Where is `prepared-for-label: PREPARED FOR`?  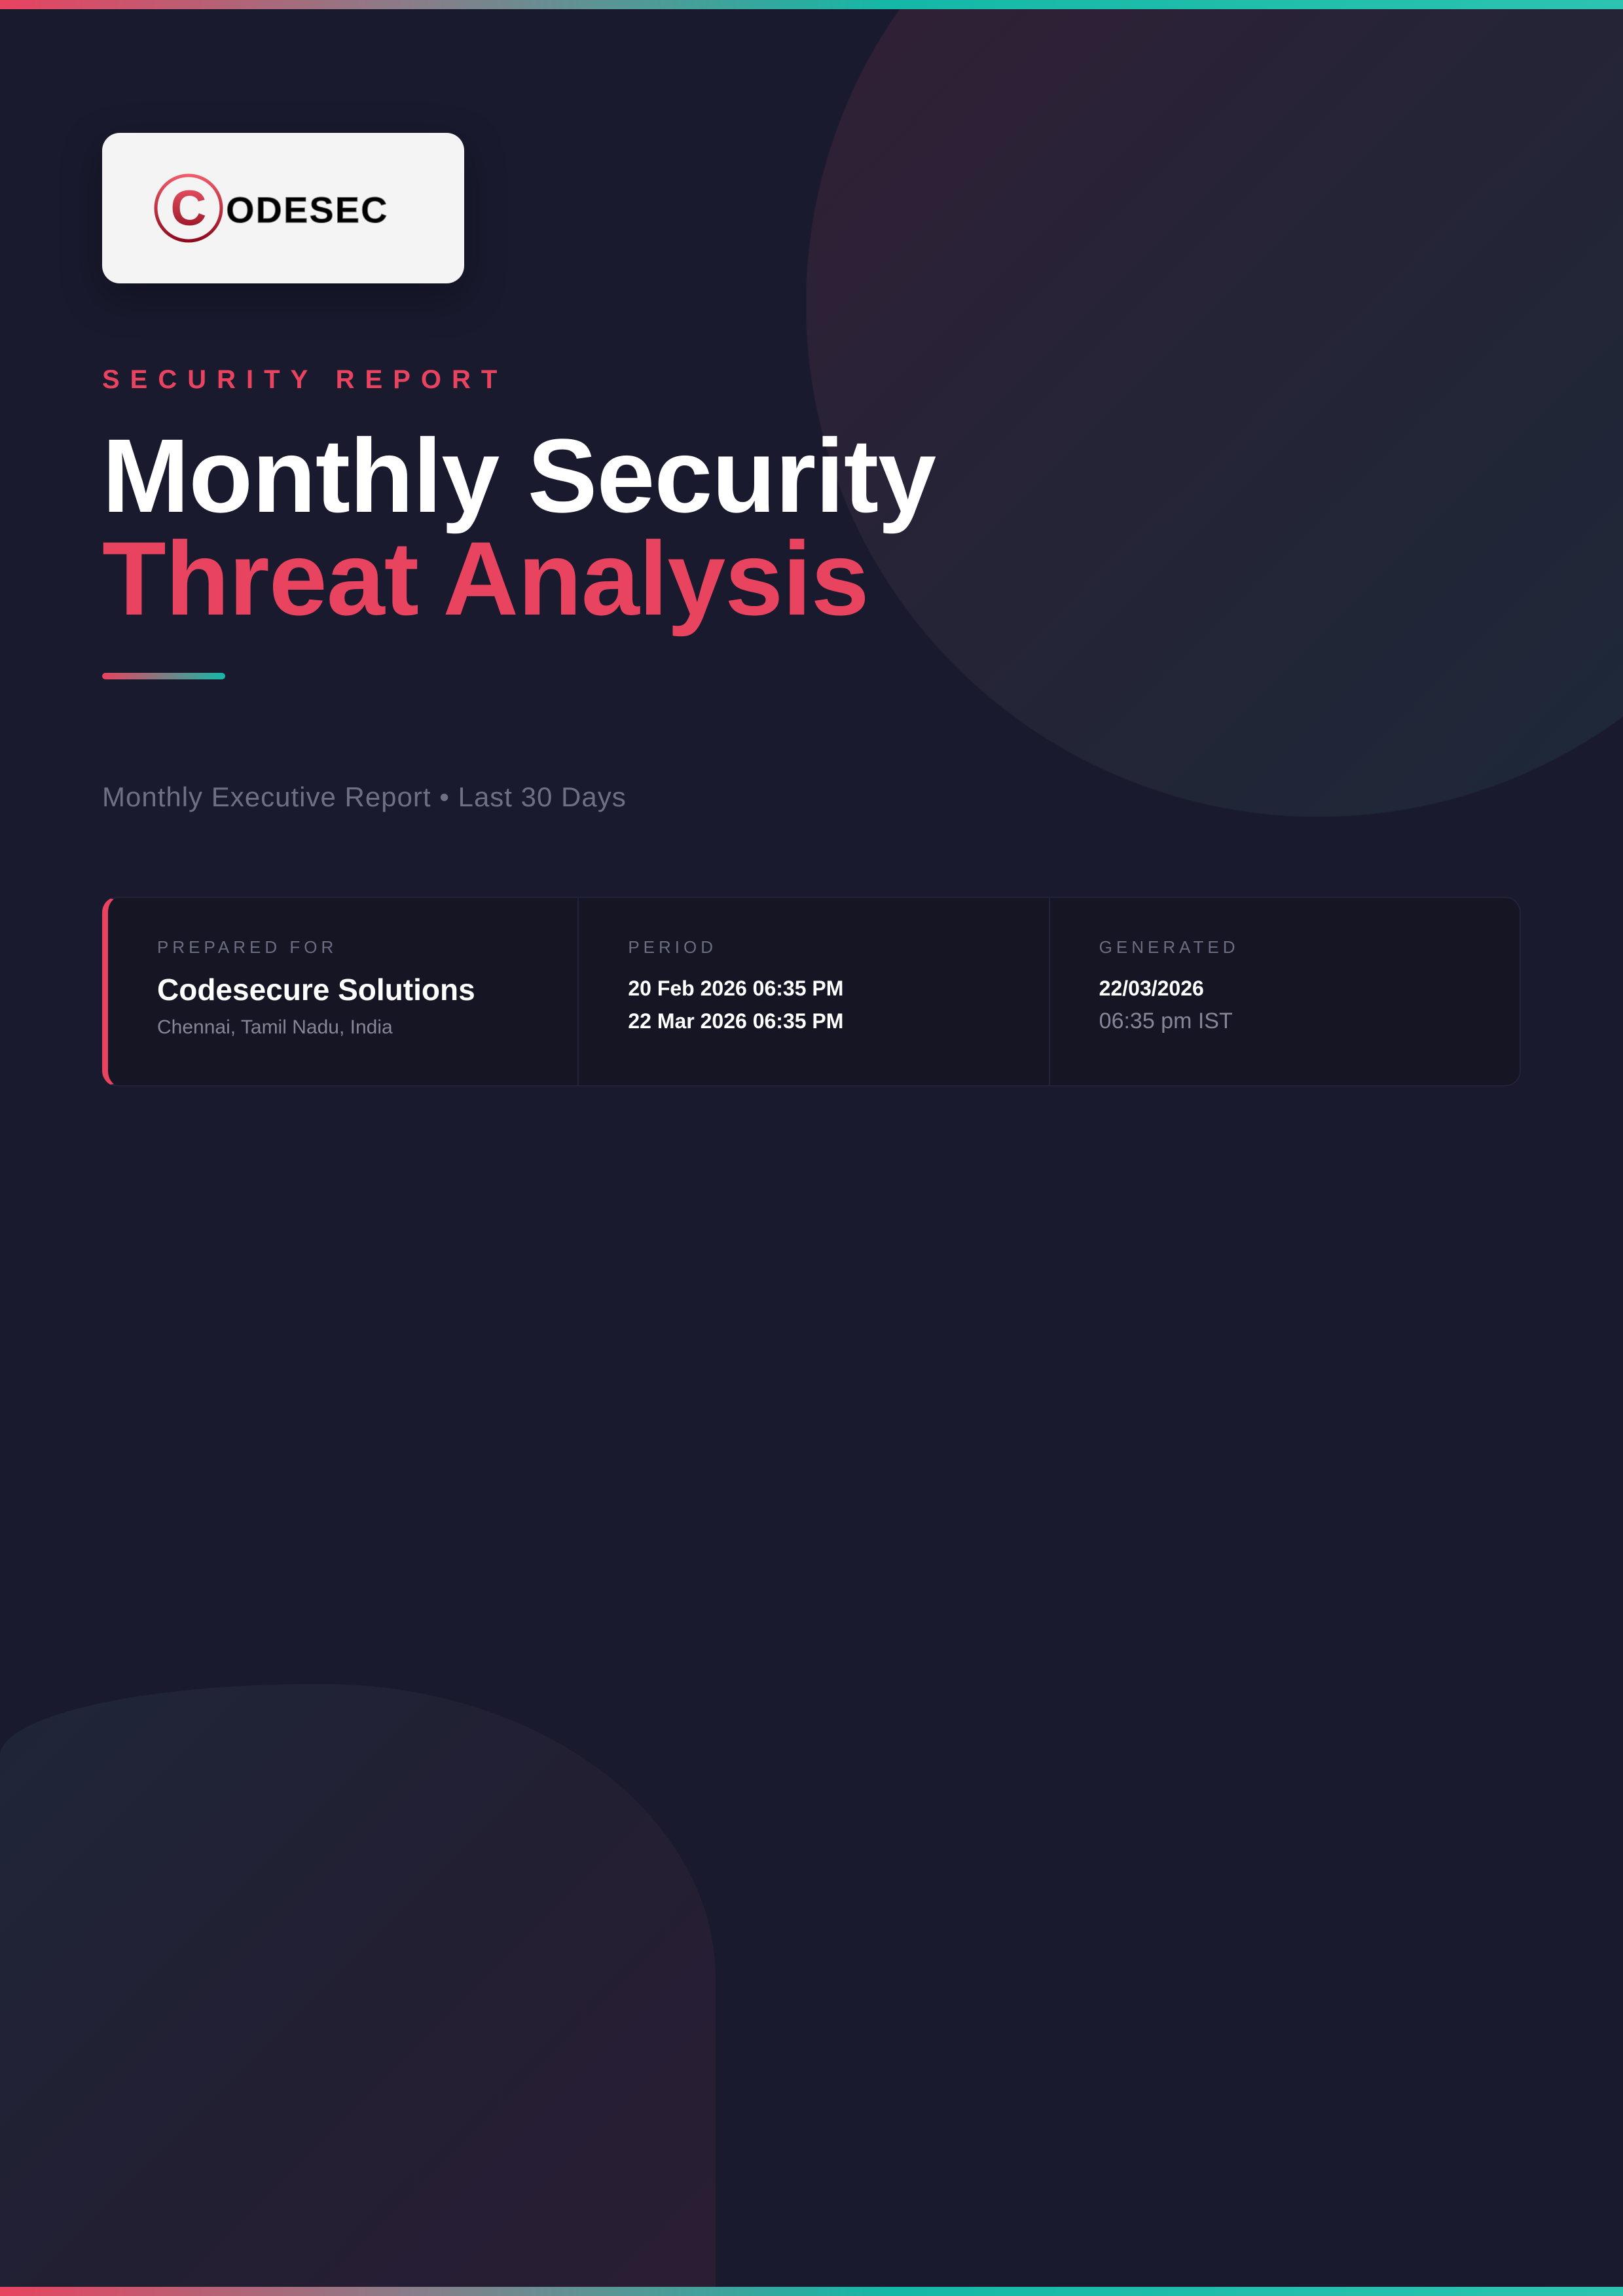 prepared-for-label: PREPARED FOR is located at coordinates (247, 947).